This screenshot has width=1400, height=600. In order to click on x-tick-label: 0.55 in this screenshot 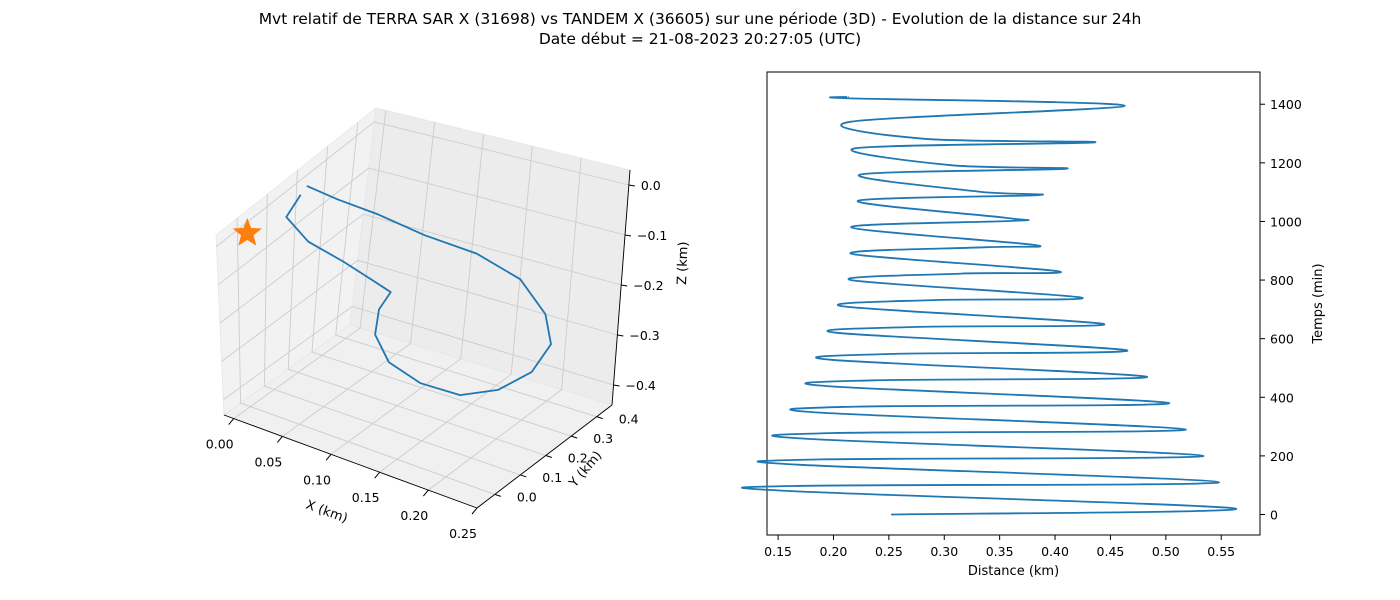, I will do `click(1221, 551)`.